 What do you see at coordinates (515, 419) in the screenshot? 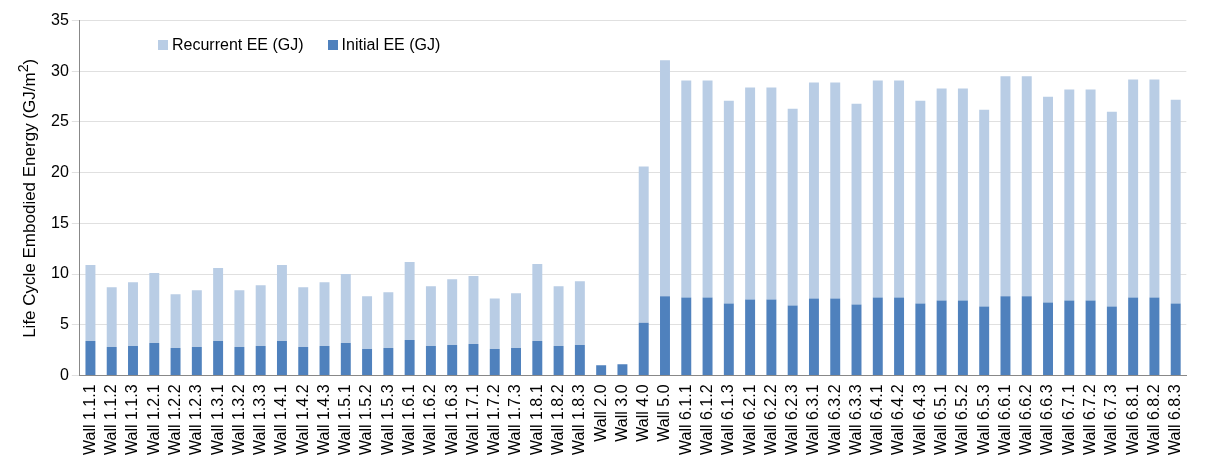
I see `x-tick-label: Wall 1.7.3` at bounding box center [515, 419].